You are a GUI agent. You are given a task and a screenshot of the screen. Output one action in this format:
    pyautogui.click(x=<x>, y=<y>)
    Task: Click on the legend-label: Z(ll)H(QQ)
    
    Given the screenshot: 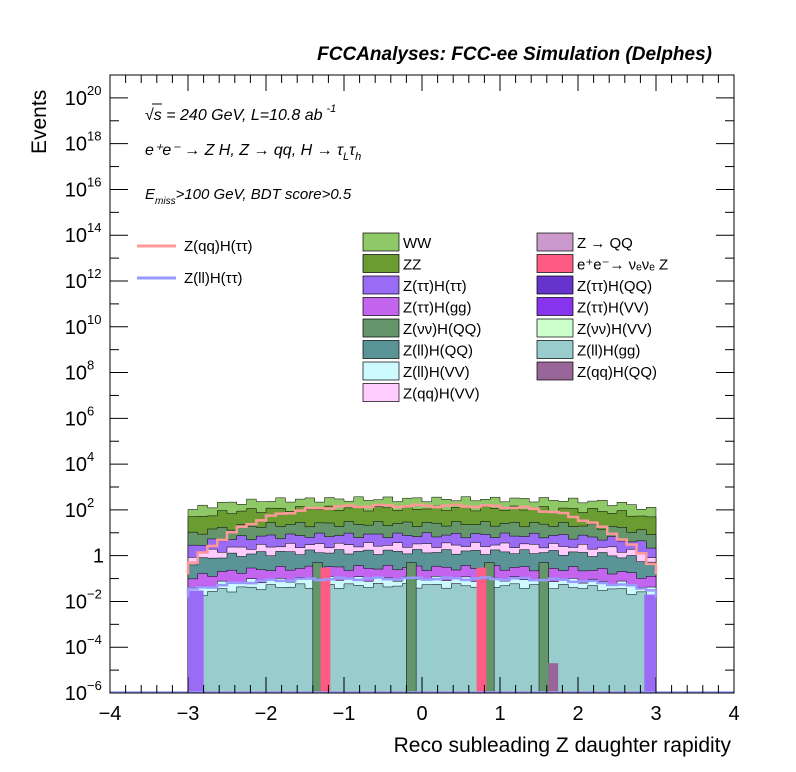 What is the action you would take?
    pyautogui.click(x=438, y=351)
    